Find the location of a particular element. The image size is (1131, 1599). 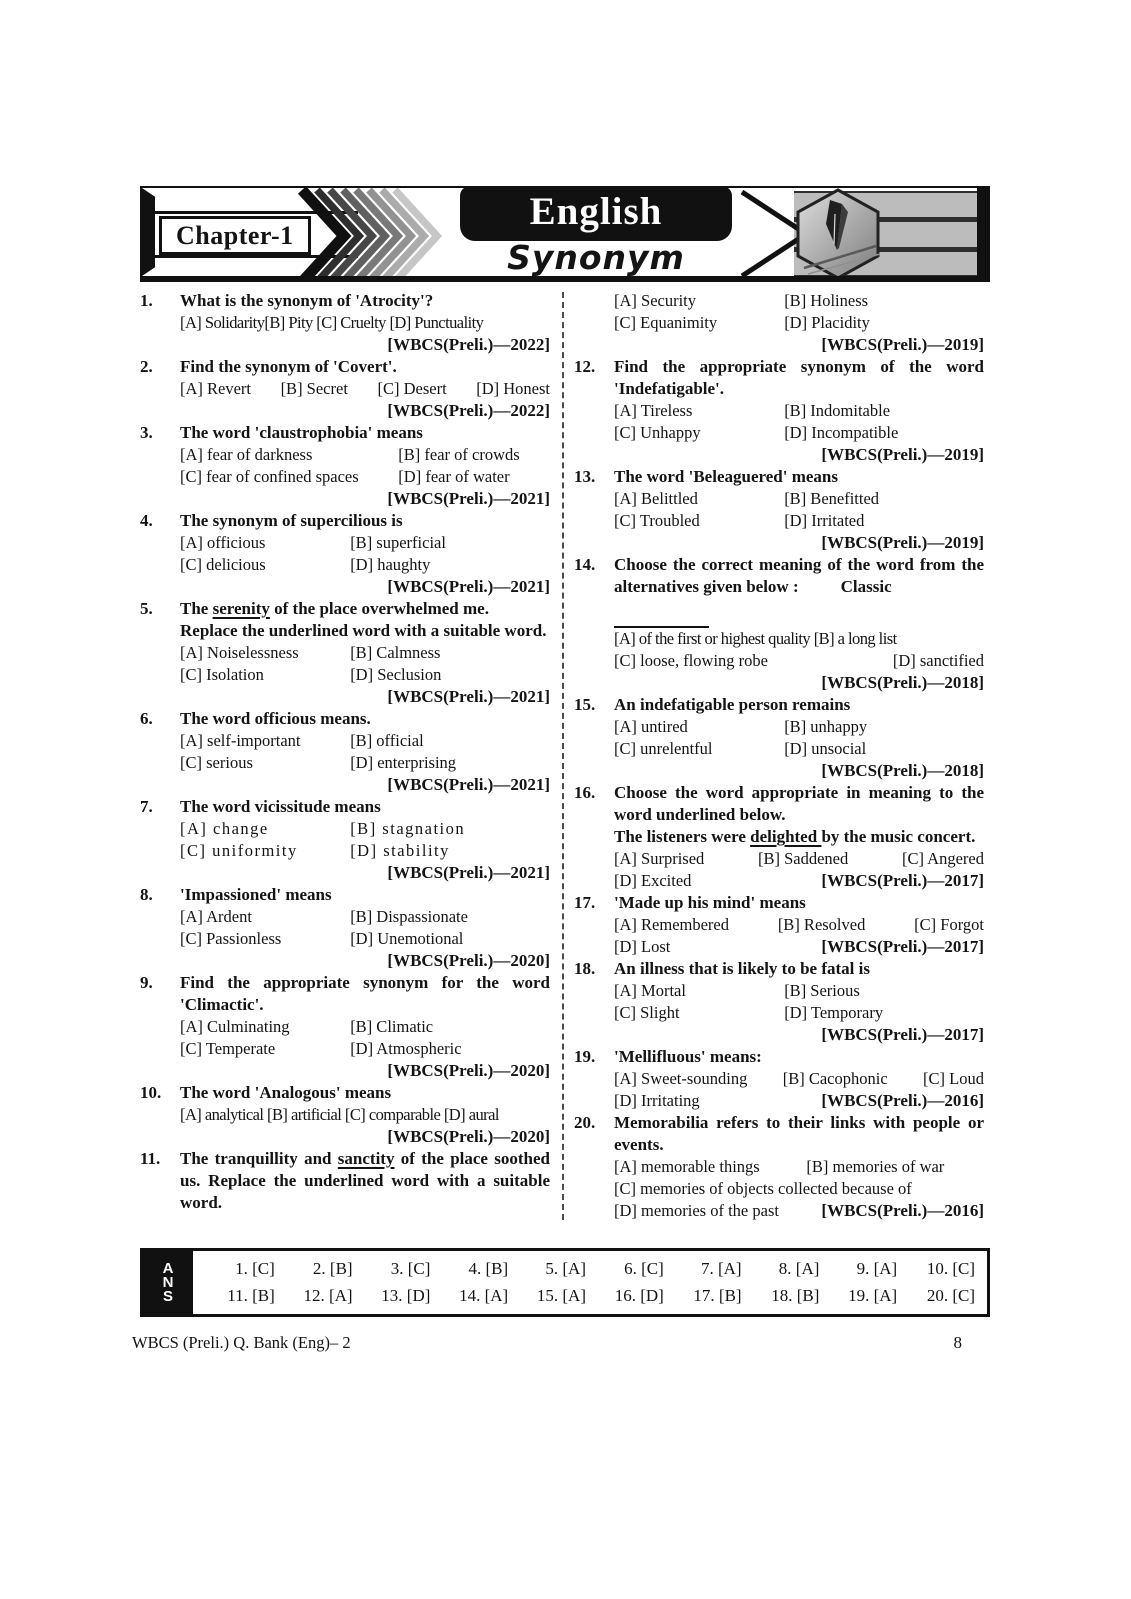

option: [A] Mortal is located at coordinates (650, 990).